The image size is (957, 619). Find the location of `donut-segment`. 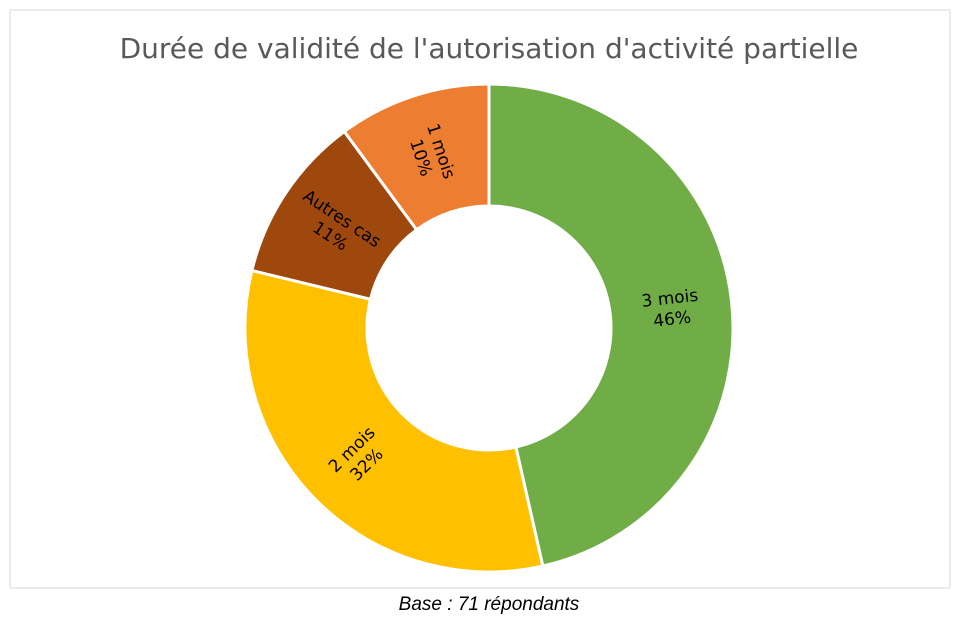

donut-segment is located at coordinates (416, 157).